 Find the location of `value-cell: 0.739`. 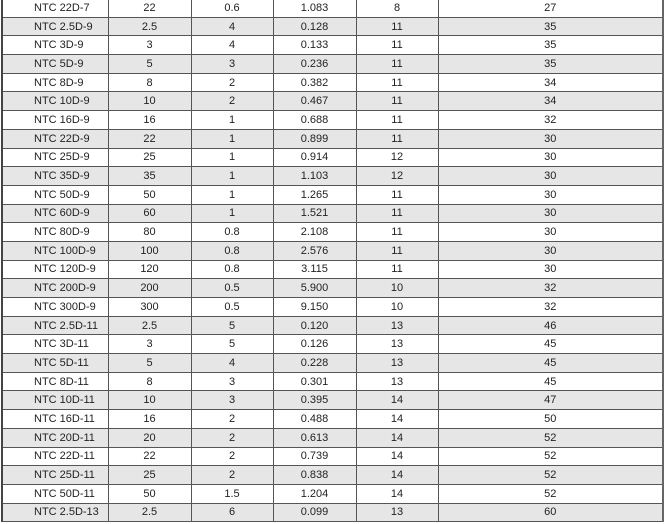

value-cell: 0.739 is located at coordinates (314, 456).